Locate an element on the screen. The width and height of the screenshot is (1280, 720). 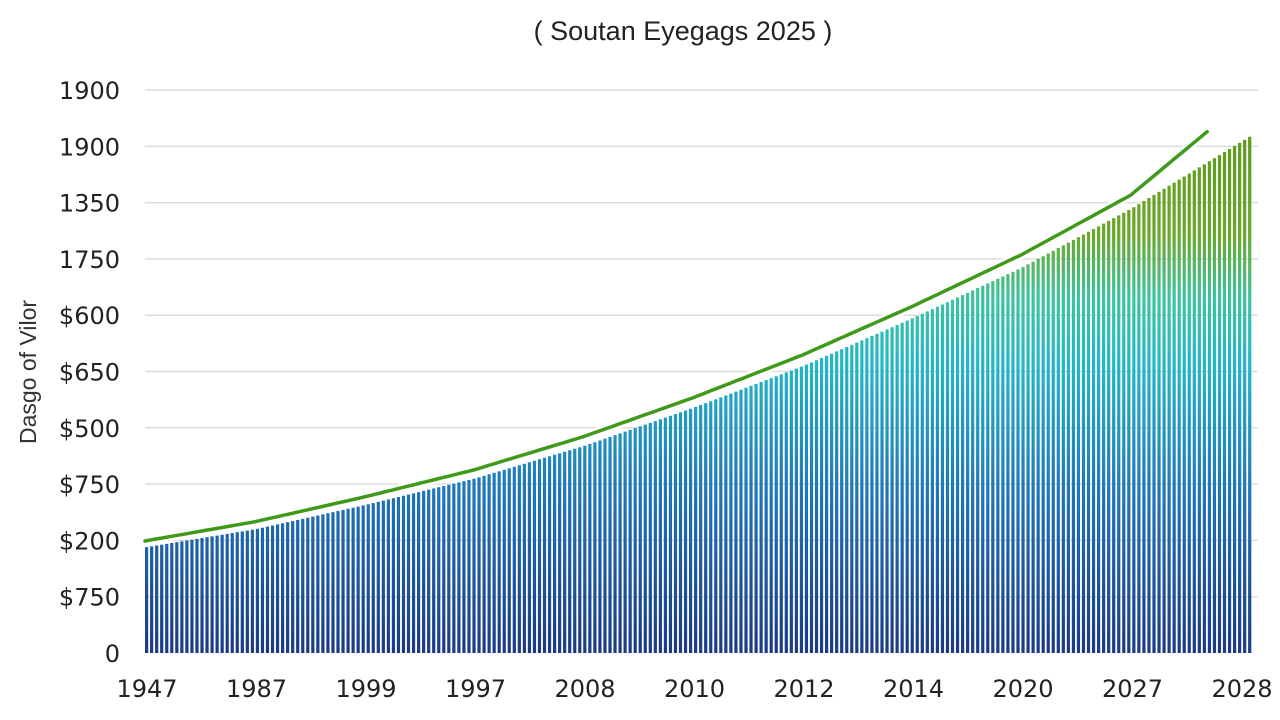
y-tick-label: 1750 is located at coordinates (89, 260).